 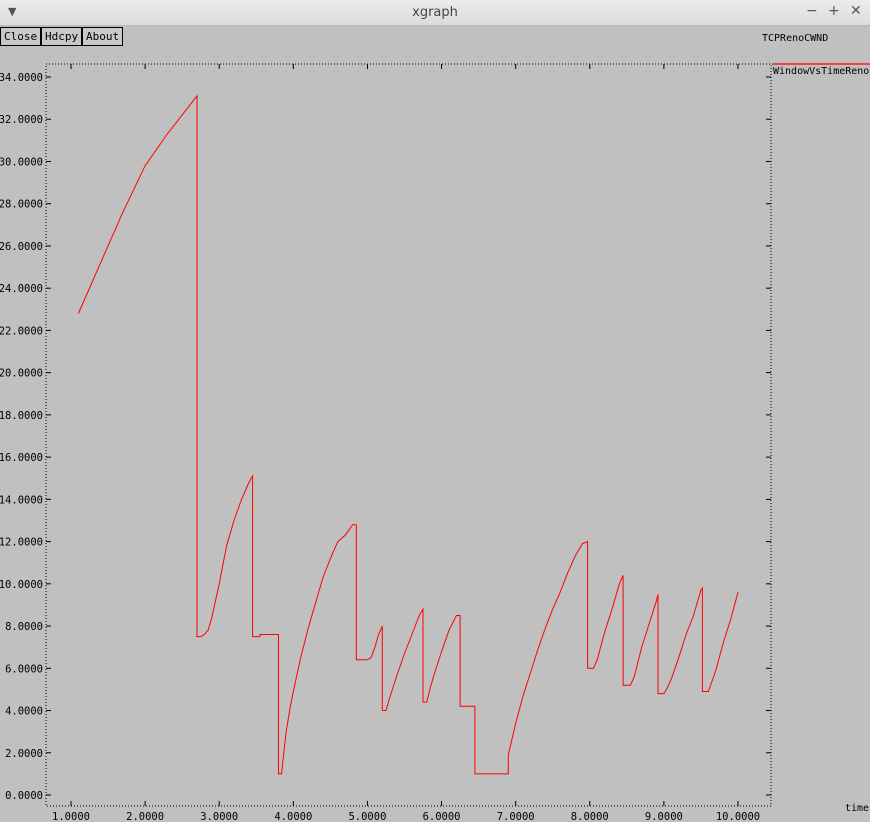 I want to click on y-tick-label: 16.0000, so click(x=21, y=458).